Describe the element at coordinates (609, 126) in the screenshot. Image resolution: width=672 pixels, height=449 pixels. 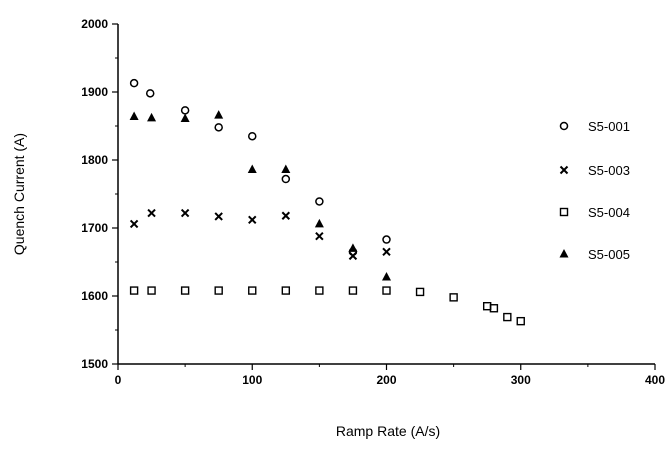
I see `legend-label-s5-001: S5-001` at that location.